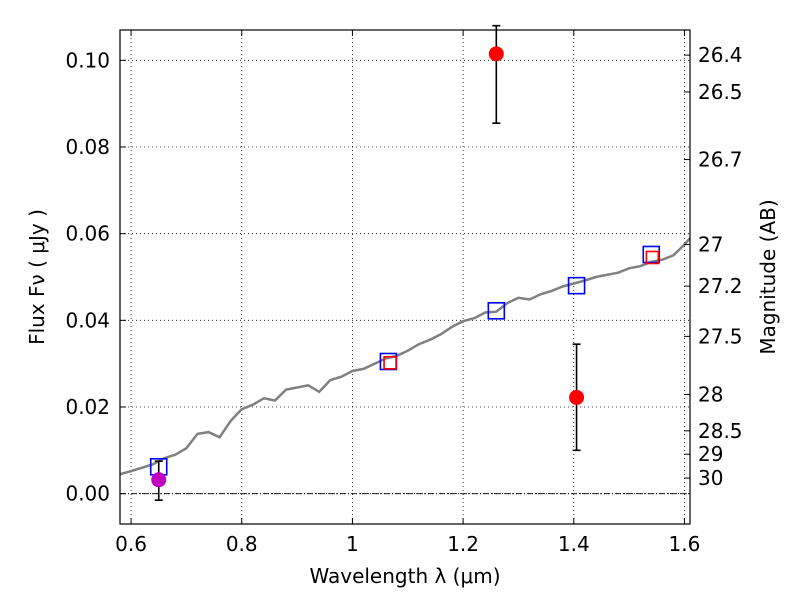  What do you see at coordinates (720, 55) in the screenshot?
I see `mag-tick-label-0: 26.4` at bounding box center [720, 55].